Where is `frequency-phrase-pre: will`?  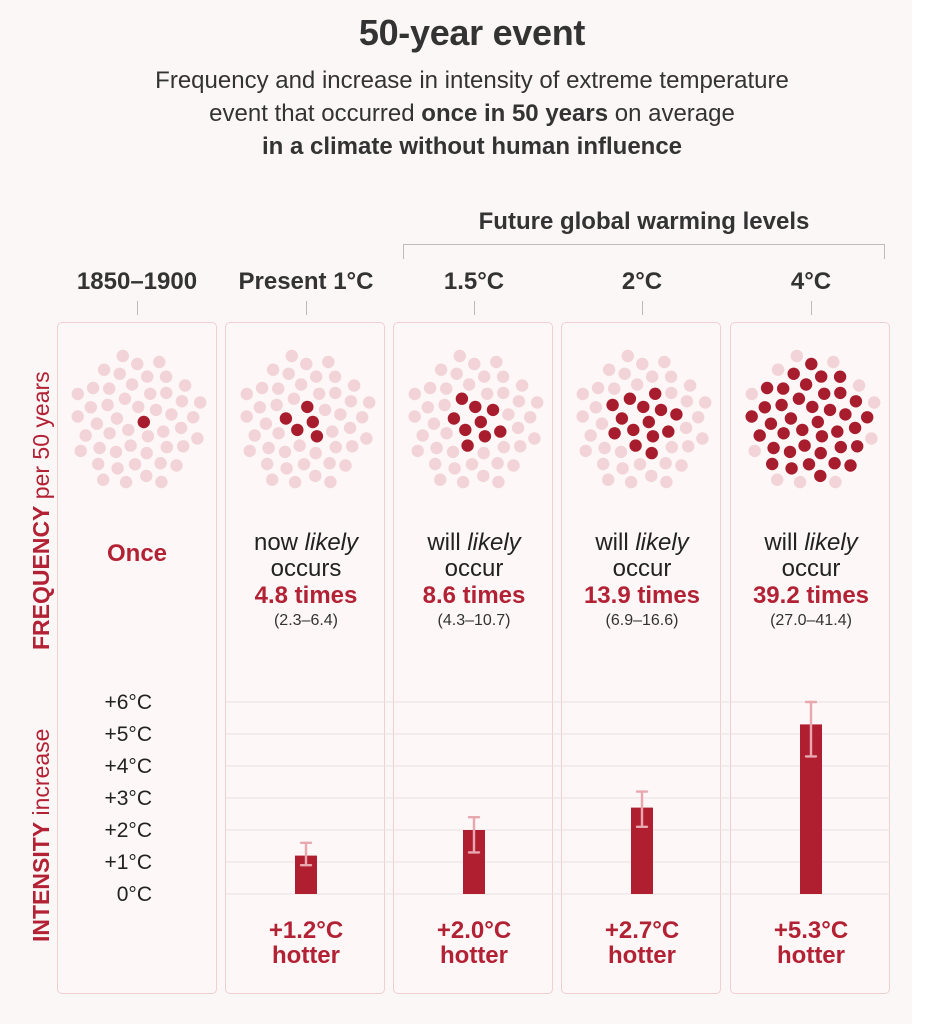
frequency-phrase-pre: will is located at coordinates (447, 542).